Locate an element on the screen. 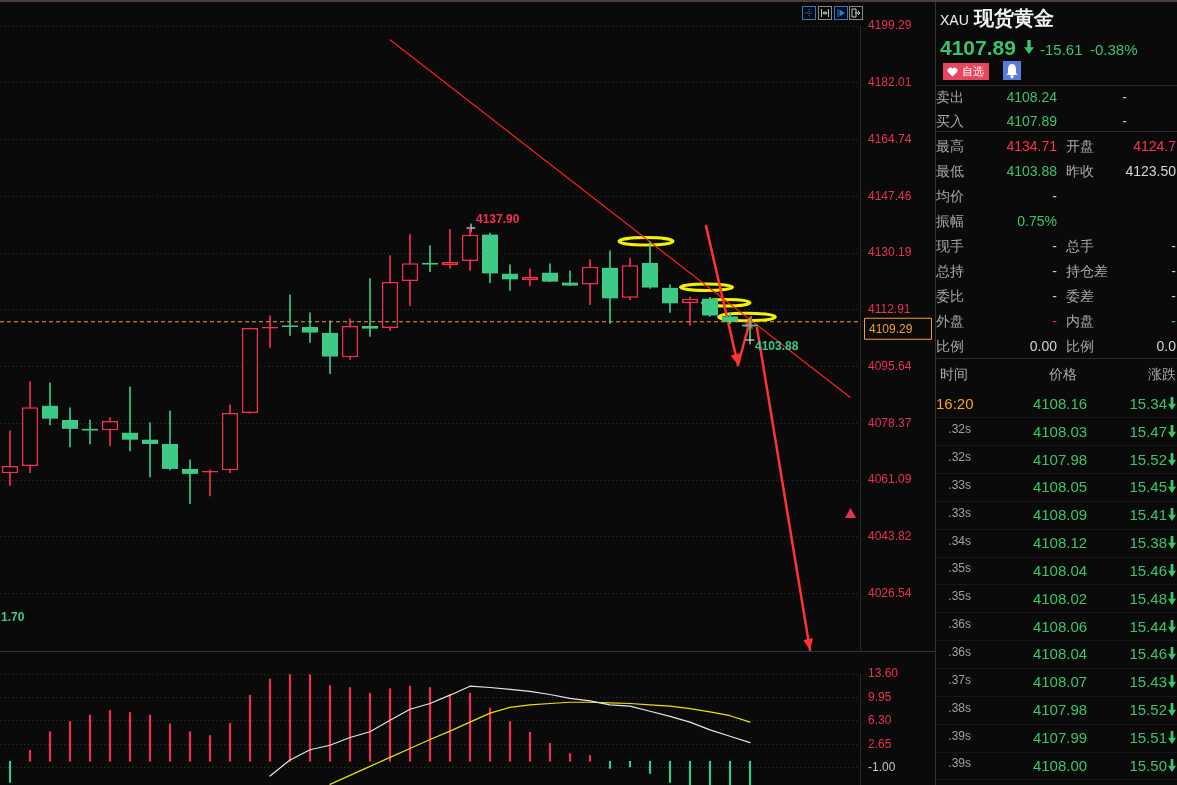 The image size is (1177, 785). text: 最高 is located at coordinates (950, 146).